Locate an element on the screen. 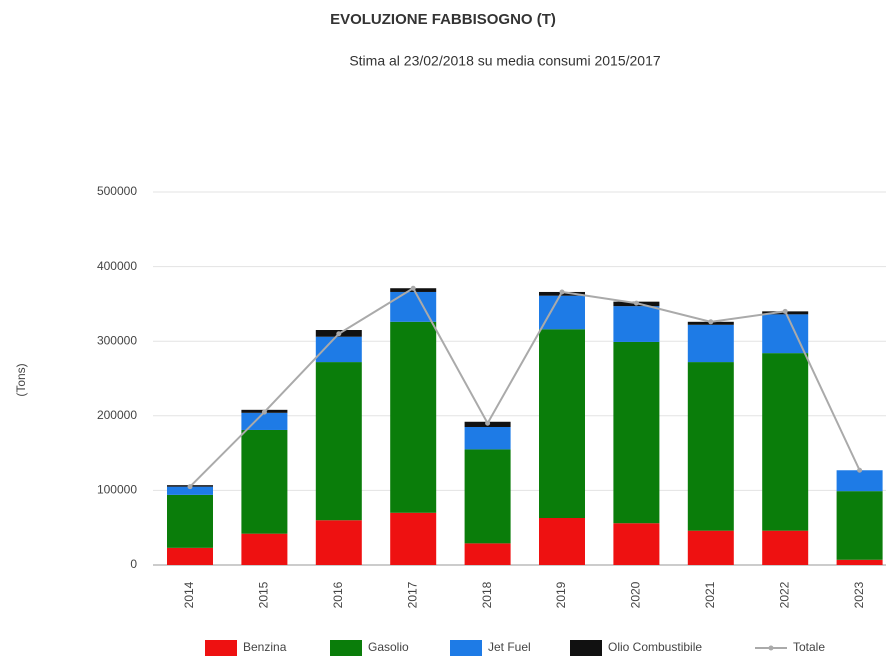 This screenshot has width=886, height=659. x-tick-label: 2015 is located at coordinates (264, 594).